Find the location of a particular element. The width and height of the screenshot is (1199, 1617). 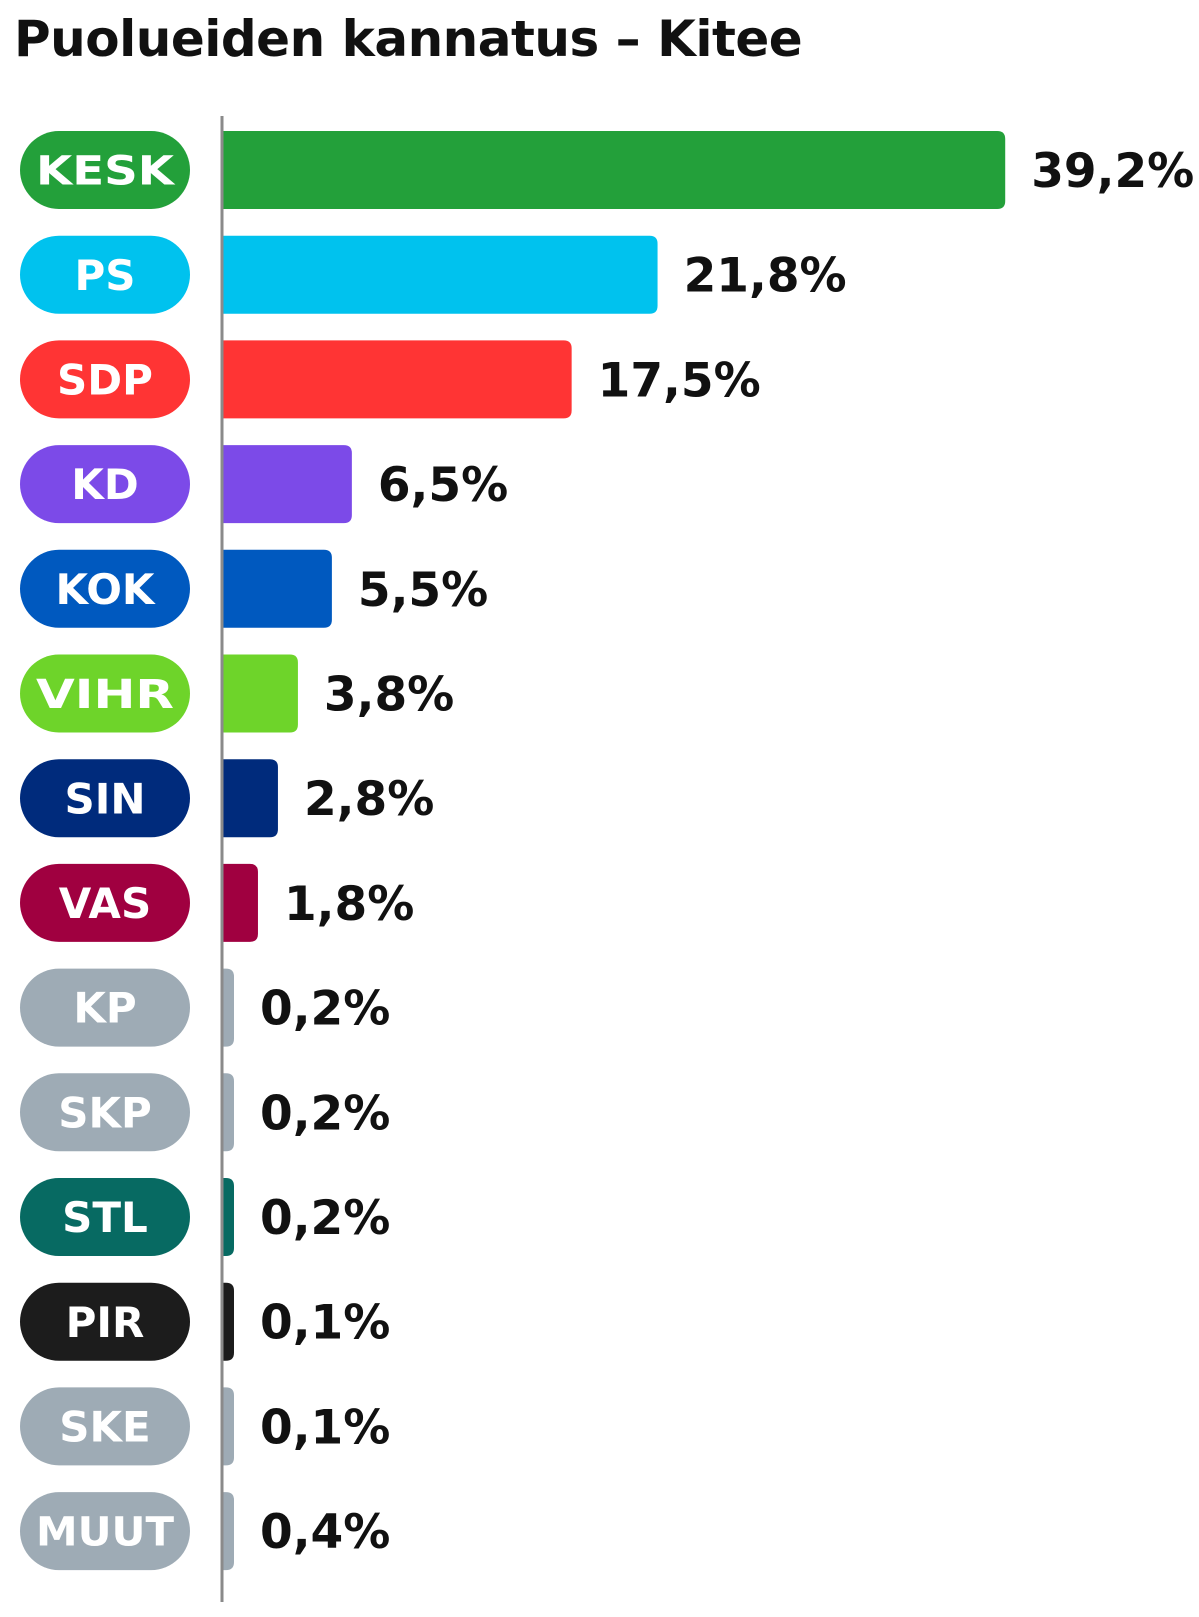

bar-row-sdp: SDP 17,5% is located at coordinates (390, 379).